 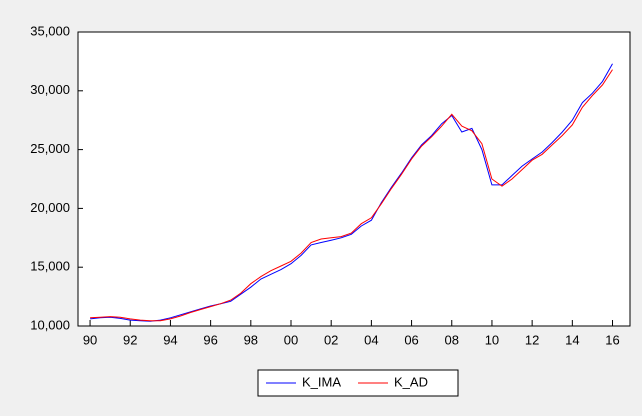 What do you see at coordinates (572, 339) in the screenshot?
I see `x-tick-label: 14` at bounding box center [572, 339].